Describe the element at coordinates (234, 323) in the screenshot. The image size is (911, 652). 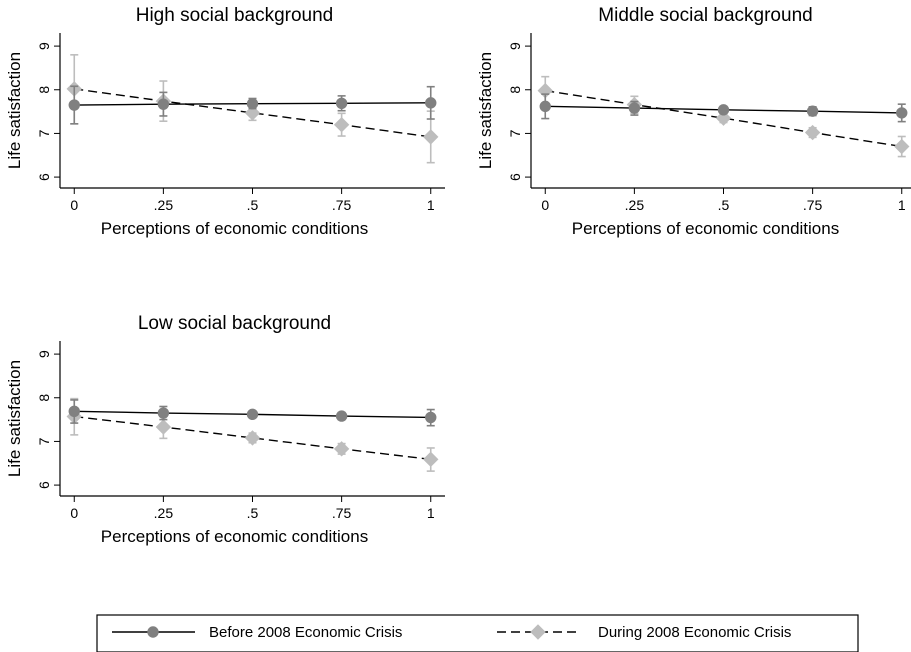
I see `panel-title: Low social background` at that location.